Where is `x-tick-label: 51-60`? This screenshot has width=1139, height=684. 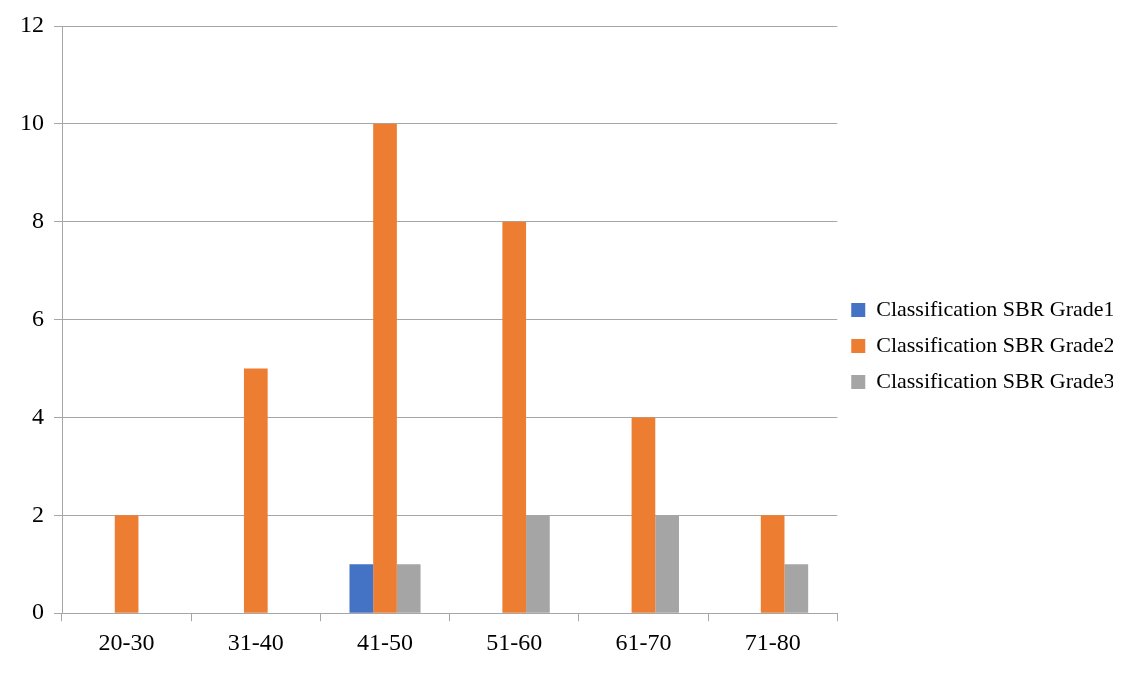 x-tick-label: 51-60 is located at coordinates (514, 641).